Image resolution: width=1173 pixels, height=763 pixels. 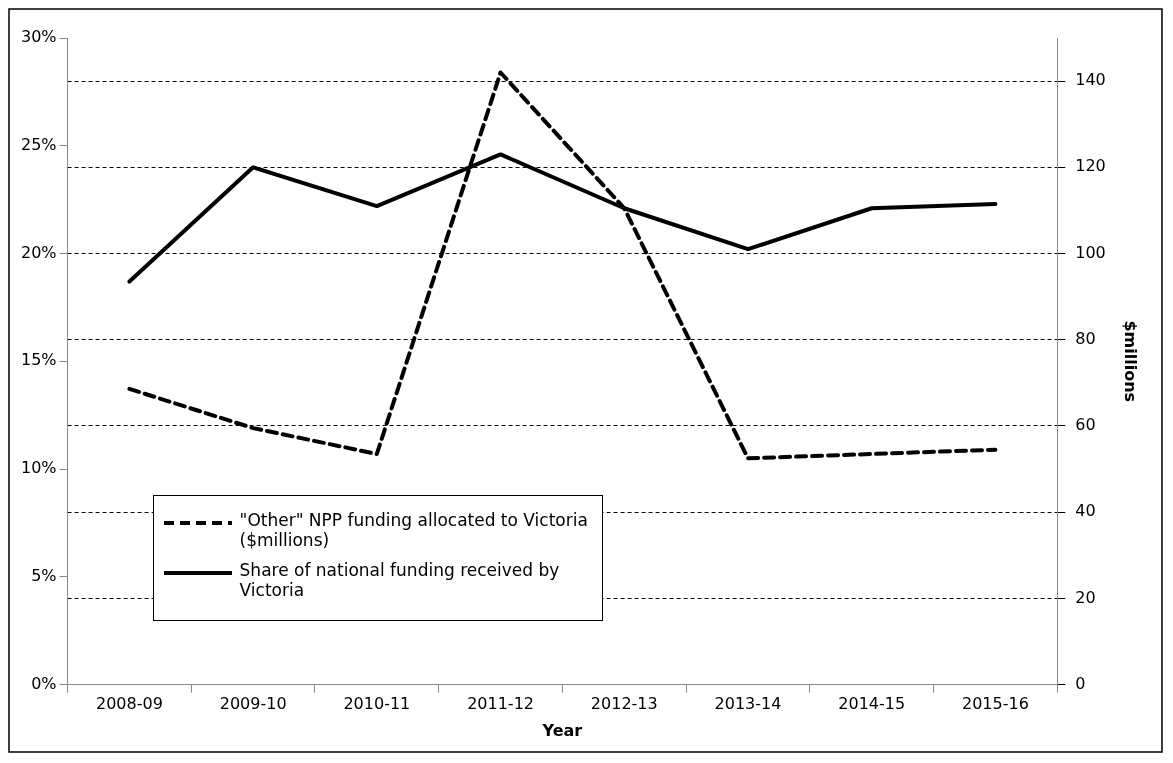 I want to click on y2-tick-label: 60, so click(x=1085, y=425).